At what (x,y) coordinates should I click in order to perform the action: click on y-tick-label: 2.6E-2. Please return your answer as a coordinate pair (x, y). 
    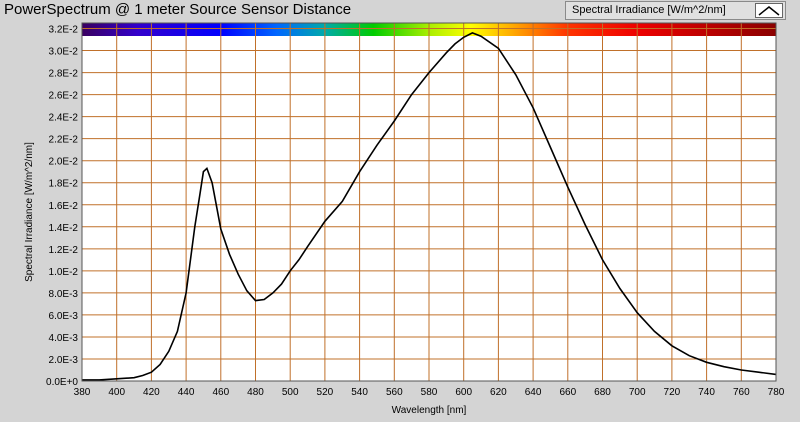
    Looking at the image, I should click on (64, 96).